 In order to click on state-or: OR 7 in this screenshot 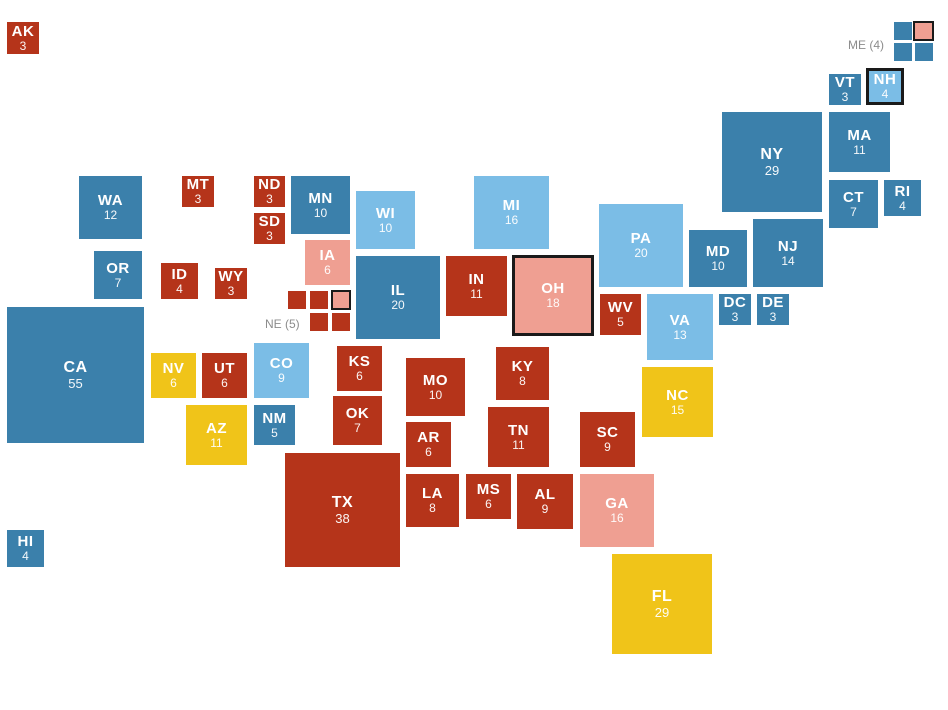, I will do `click(118, 275)`.